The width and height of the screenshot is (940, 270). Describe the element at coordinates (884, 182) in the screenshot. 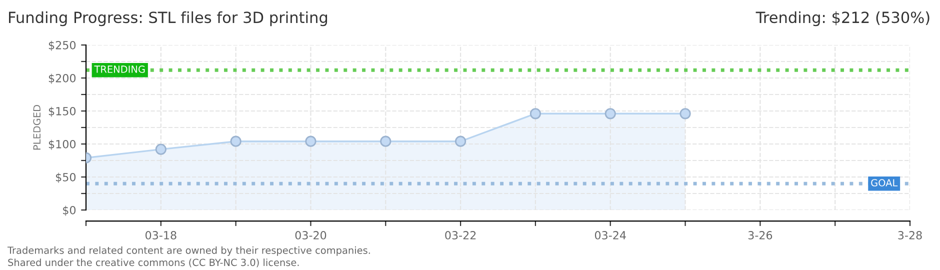

I see `ref-line-label: GOAL` at that location.